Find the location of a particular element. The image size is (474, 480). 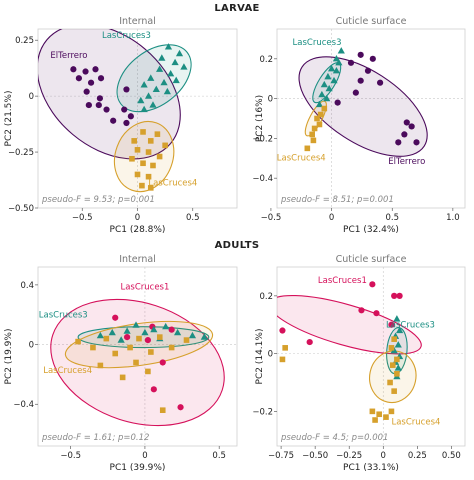

x-tick-label: 0.25 is located at coordinates (417, 456).